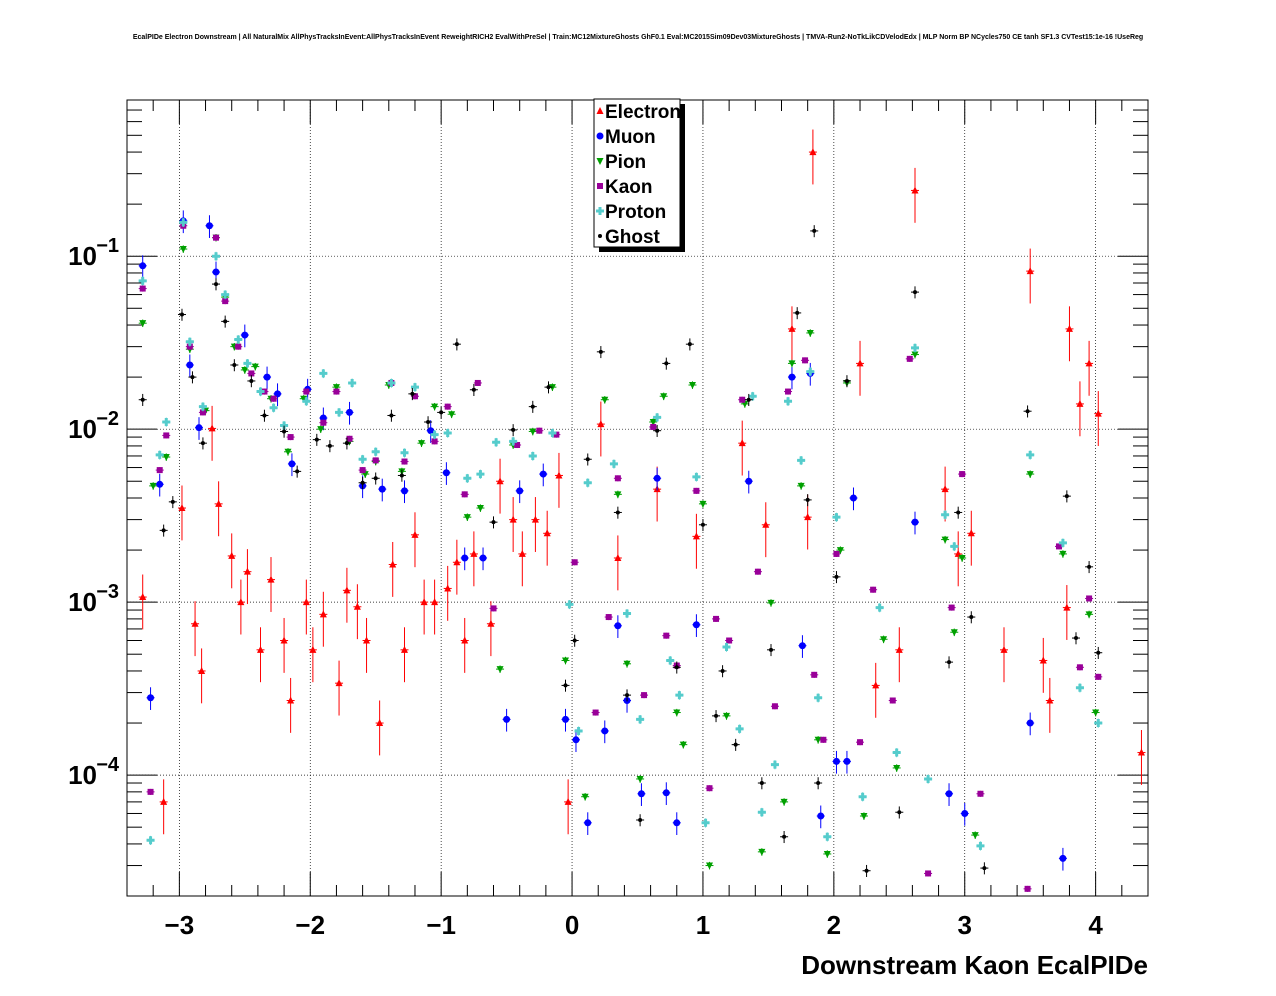 This screenshot has height=996, width=1276. Describe the element at coordinates (633, 237) in the screenshot. I see `legend-label-ghost: Ghost` at that location.